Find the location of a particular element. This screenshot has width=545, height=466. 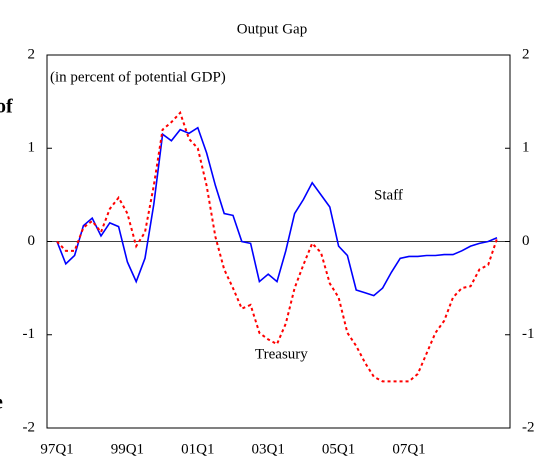

subtitle: (in percent of potential GDP) is located at coordinates (138, 77).